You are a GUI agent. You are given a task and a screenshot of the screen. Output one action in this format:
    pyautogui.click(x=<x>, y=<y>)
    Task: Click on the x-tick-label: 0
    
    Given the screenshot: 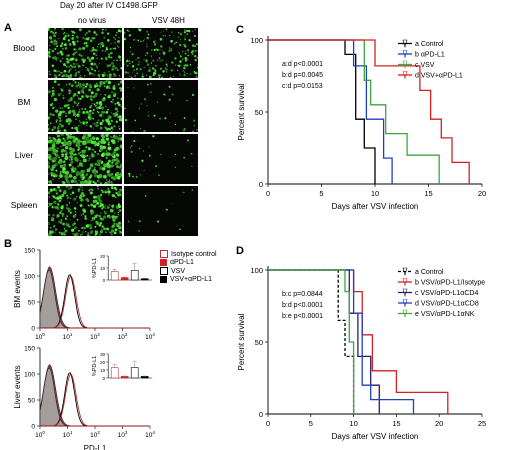 What is the action you would take?
    pyautogui.click(x=268, y=193)
    